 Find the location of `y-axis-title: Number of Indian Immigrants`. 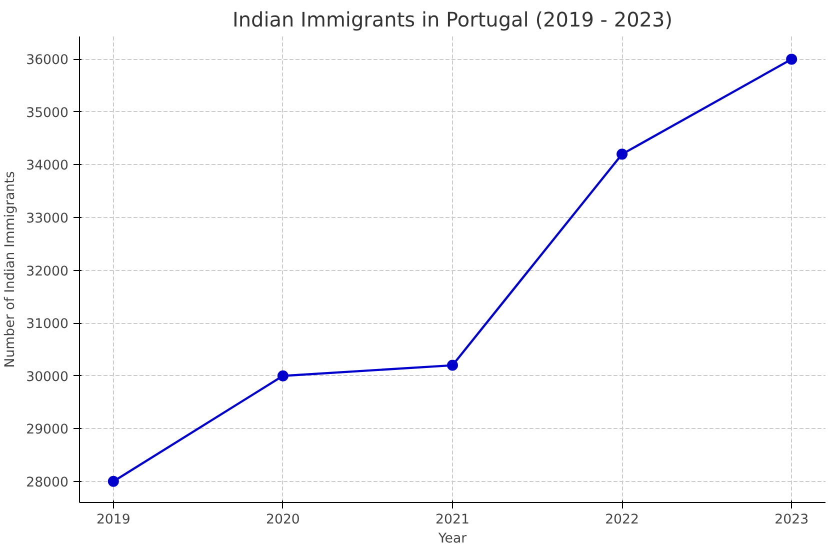

y-axis-title: Number of Indian Immigrants is located at coordinates (10, 269).